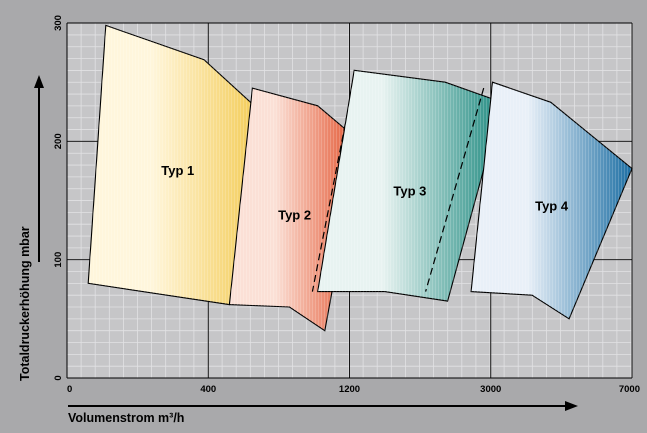 The height and width of the screenshot is (433, 647). Describe the element at coordinates (58, 23) in the screenshot. I see `y-tick-label: 300` at that location.